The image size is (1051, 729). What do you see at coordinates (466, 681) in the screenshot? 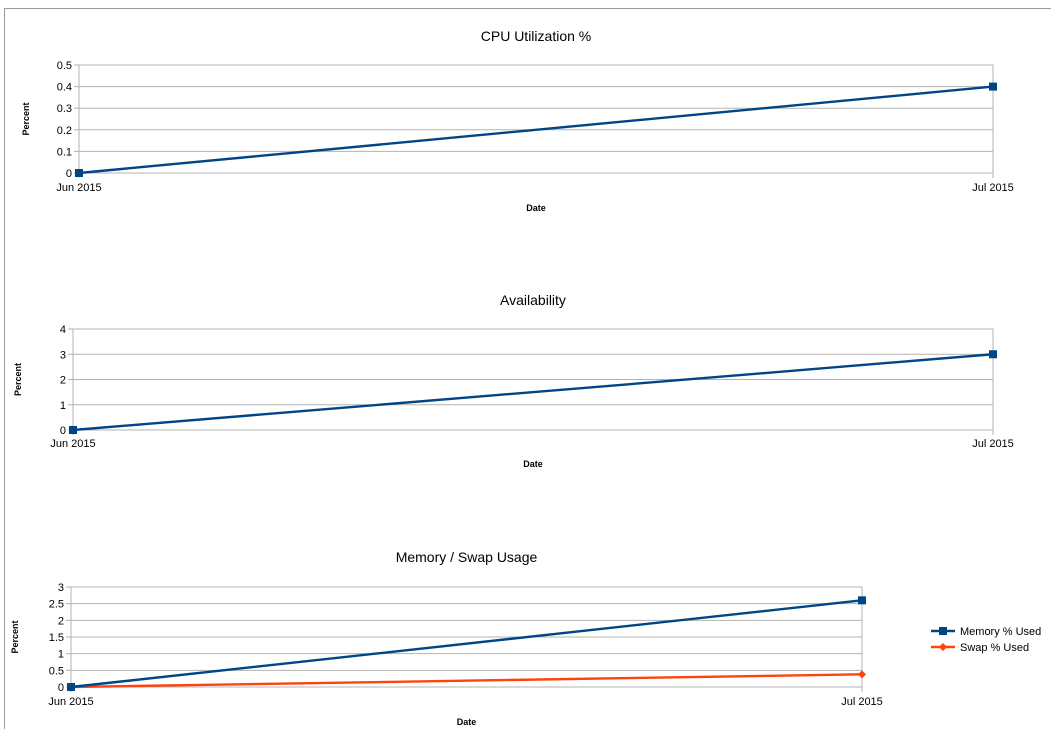
I see `series-line-swap-used` at bounding box center [466, 681].